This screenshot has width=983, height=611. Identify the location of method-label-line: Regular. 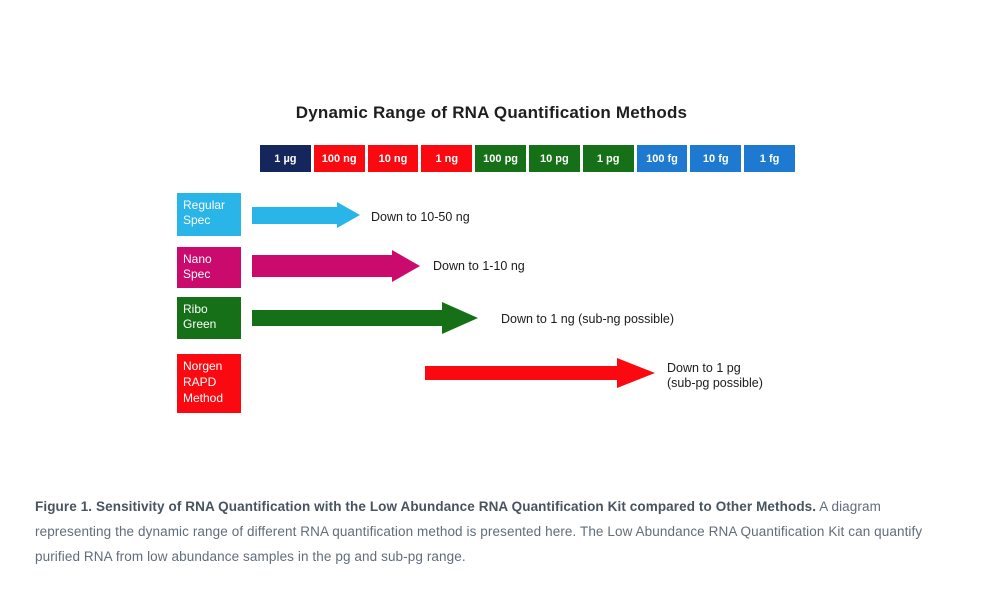
(204, 205).